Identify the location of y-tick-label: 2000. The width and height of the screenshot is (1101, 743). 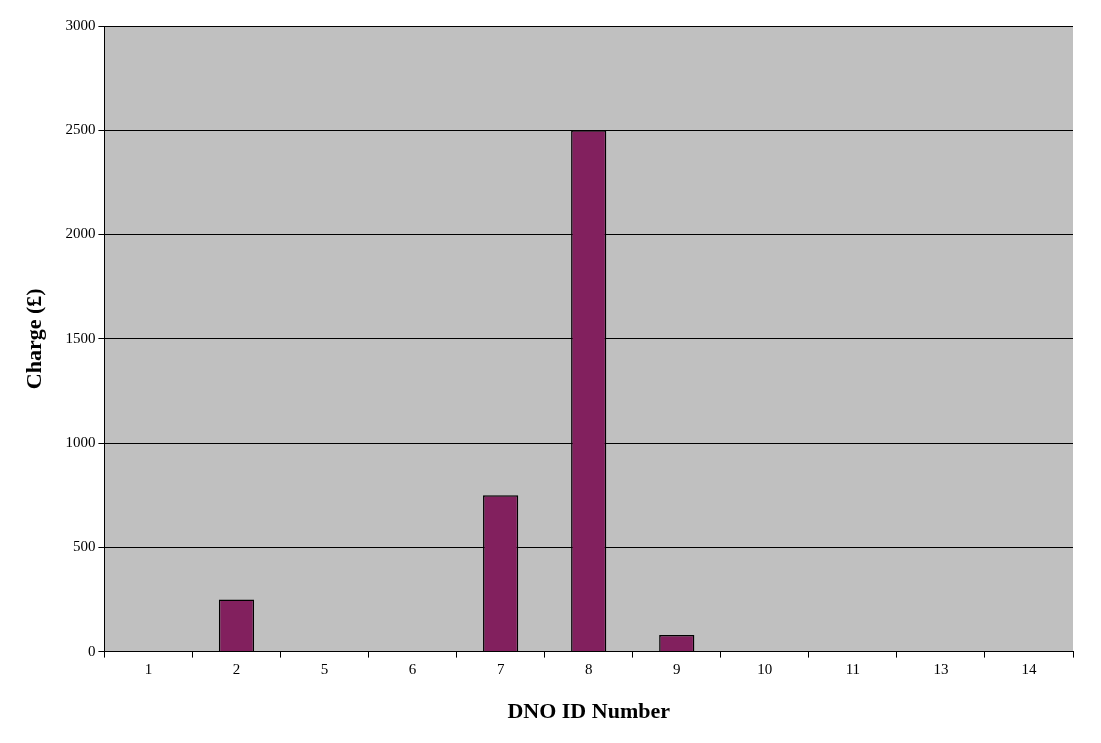
(80, 233).